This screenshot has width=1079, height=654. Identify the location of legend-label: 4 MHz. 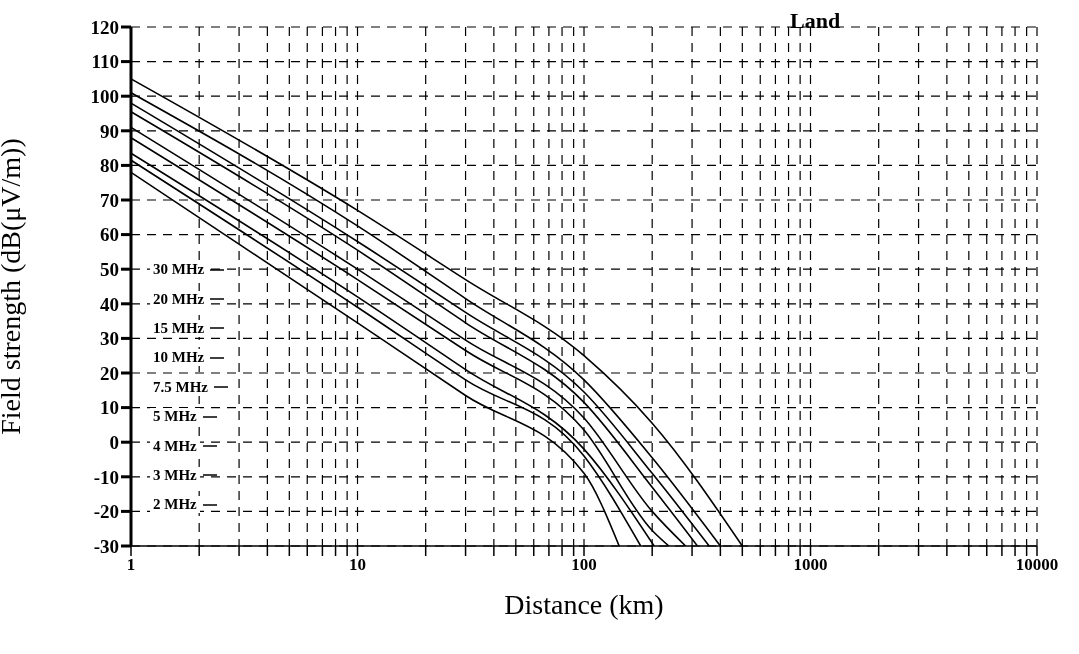
(175, 446).